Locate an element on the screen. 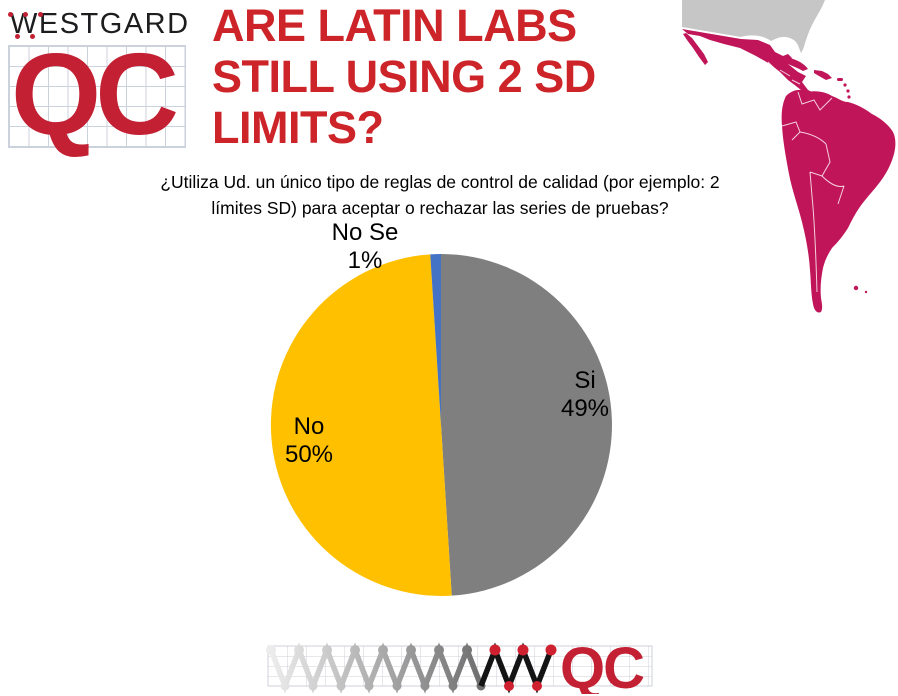 This screenshot has width=898, height=696. pie-slice-si is located at coordinates (526, 425).